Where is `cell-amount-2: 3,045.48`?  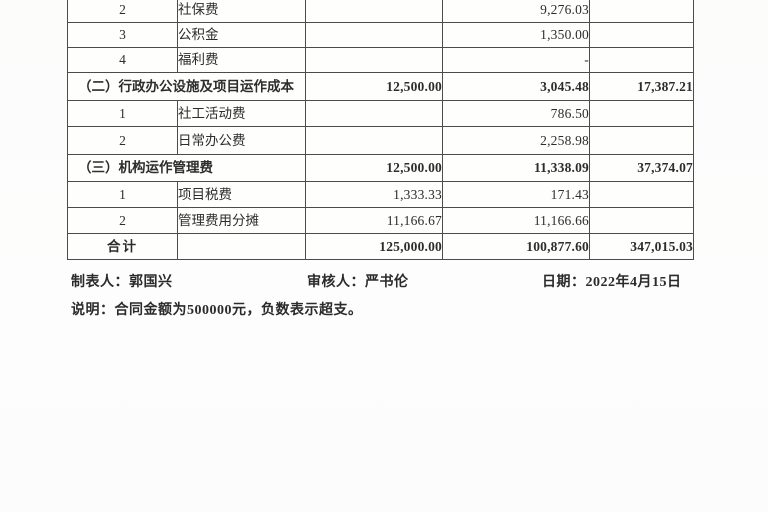
cell-amount-2: 3,045.48 is located at coordinates (516, 86).